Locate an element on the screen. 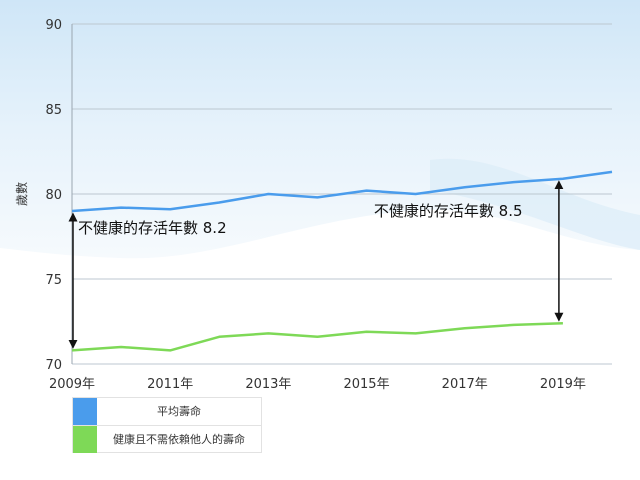  x-tick-label: 2013年 is located at coordinates (268, 384).